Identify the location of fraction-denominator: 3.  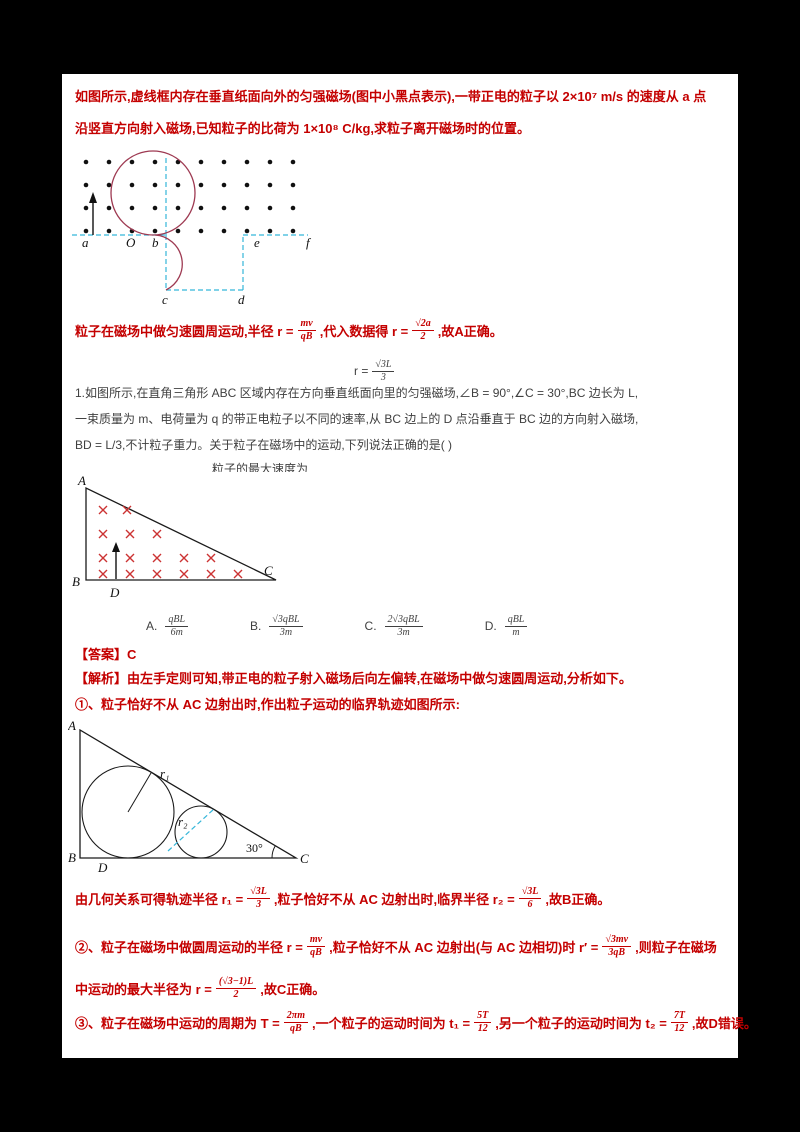
(259, 904).